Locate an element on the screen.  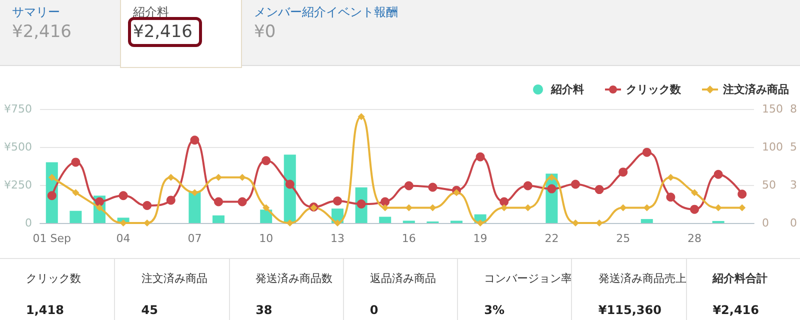
y2-tick-label: 0 is located at coordinates (765, 223).